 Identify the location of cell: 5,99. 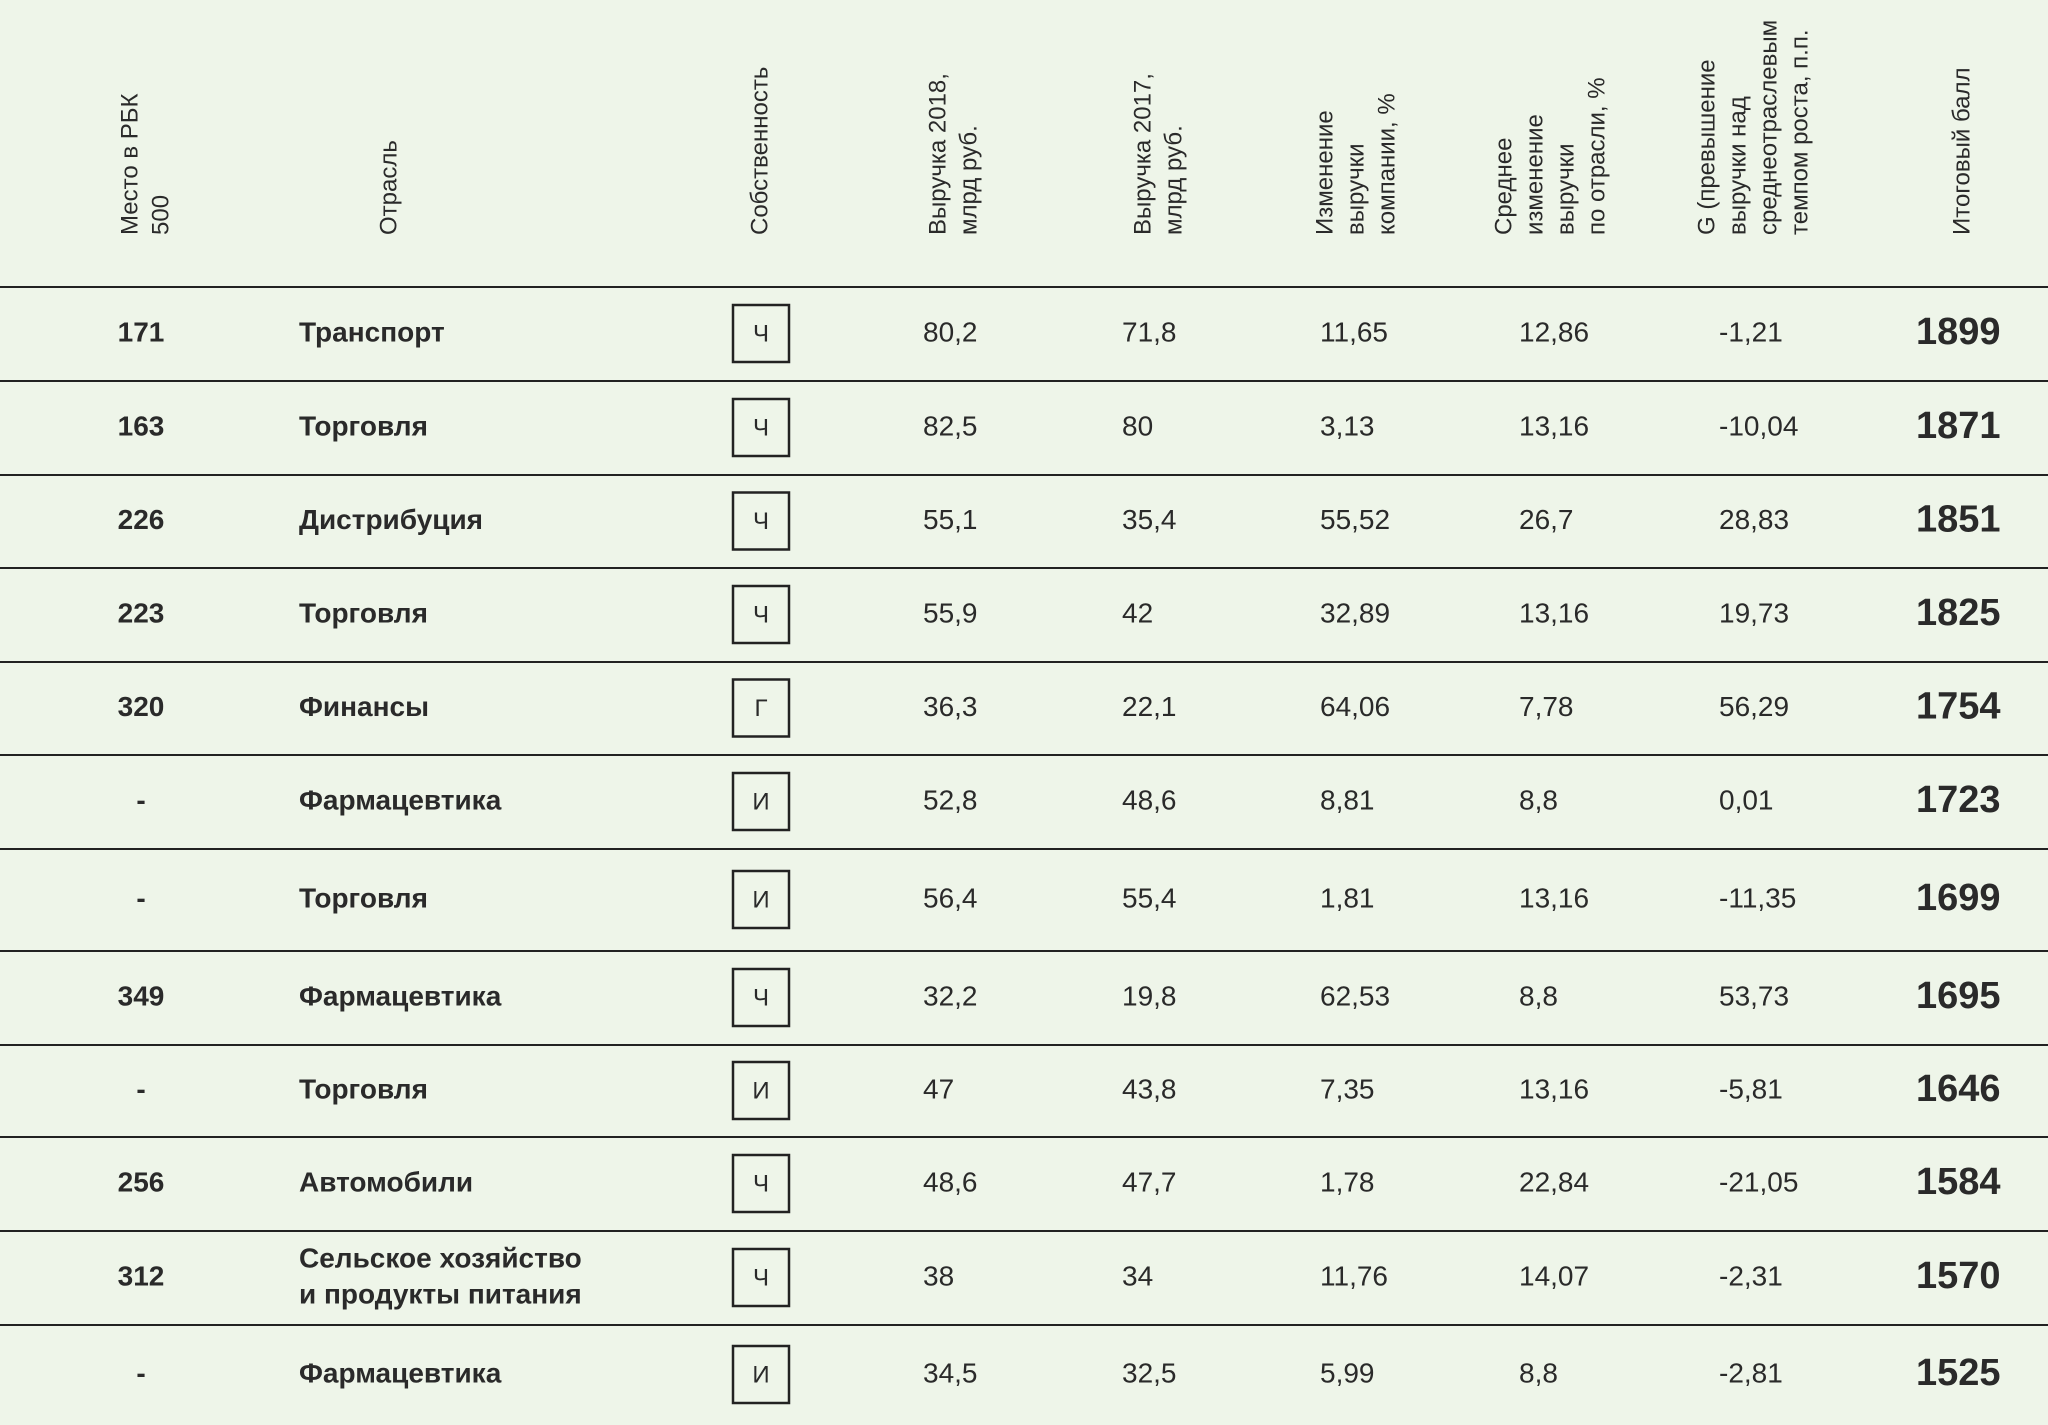
(1347, 1372).